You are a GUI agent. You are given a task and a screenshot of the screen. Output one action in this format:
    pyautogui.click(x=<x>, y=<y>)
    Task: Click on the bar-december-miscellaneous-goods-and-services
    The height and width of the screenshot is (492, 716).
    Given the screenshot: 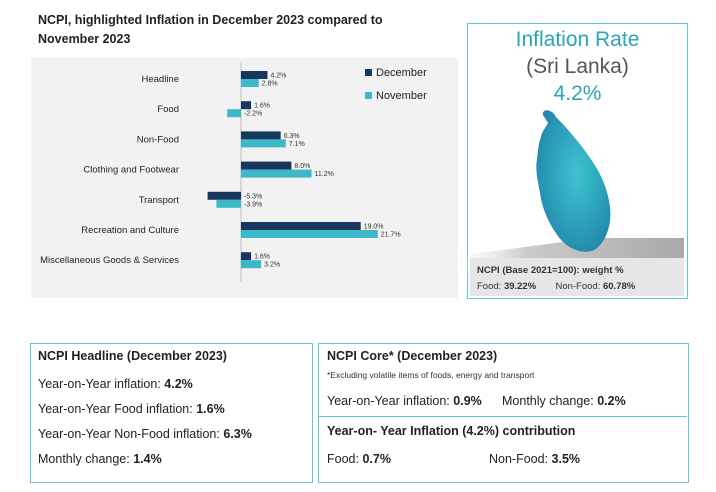 What is the action you would take?
    pyautogui.click(x=246, y=256)
    